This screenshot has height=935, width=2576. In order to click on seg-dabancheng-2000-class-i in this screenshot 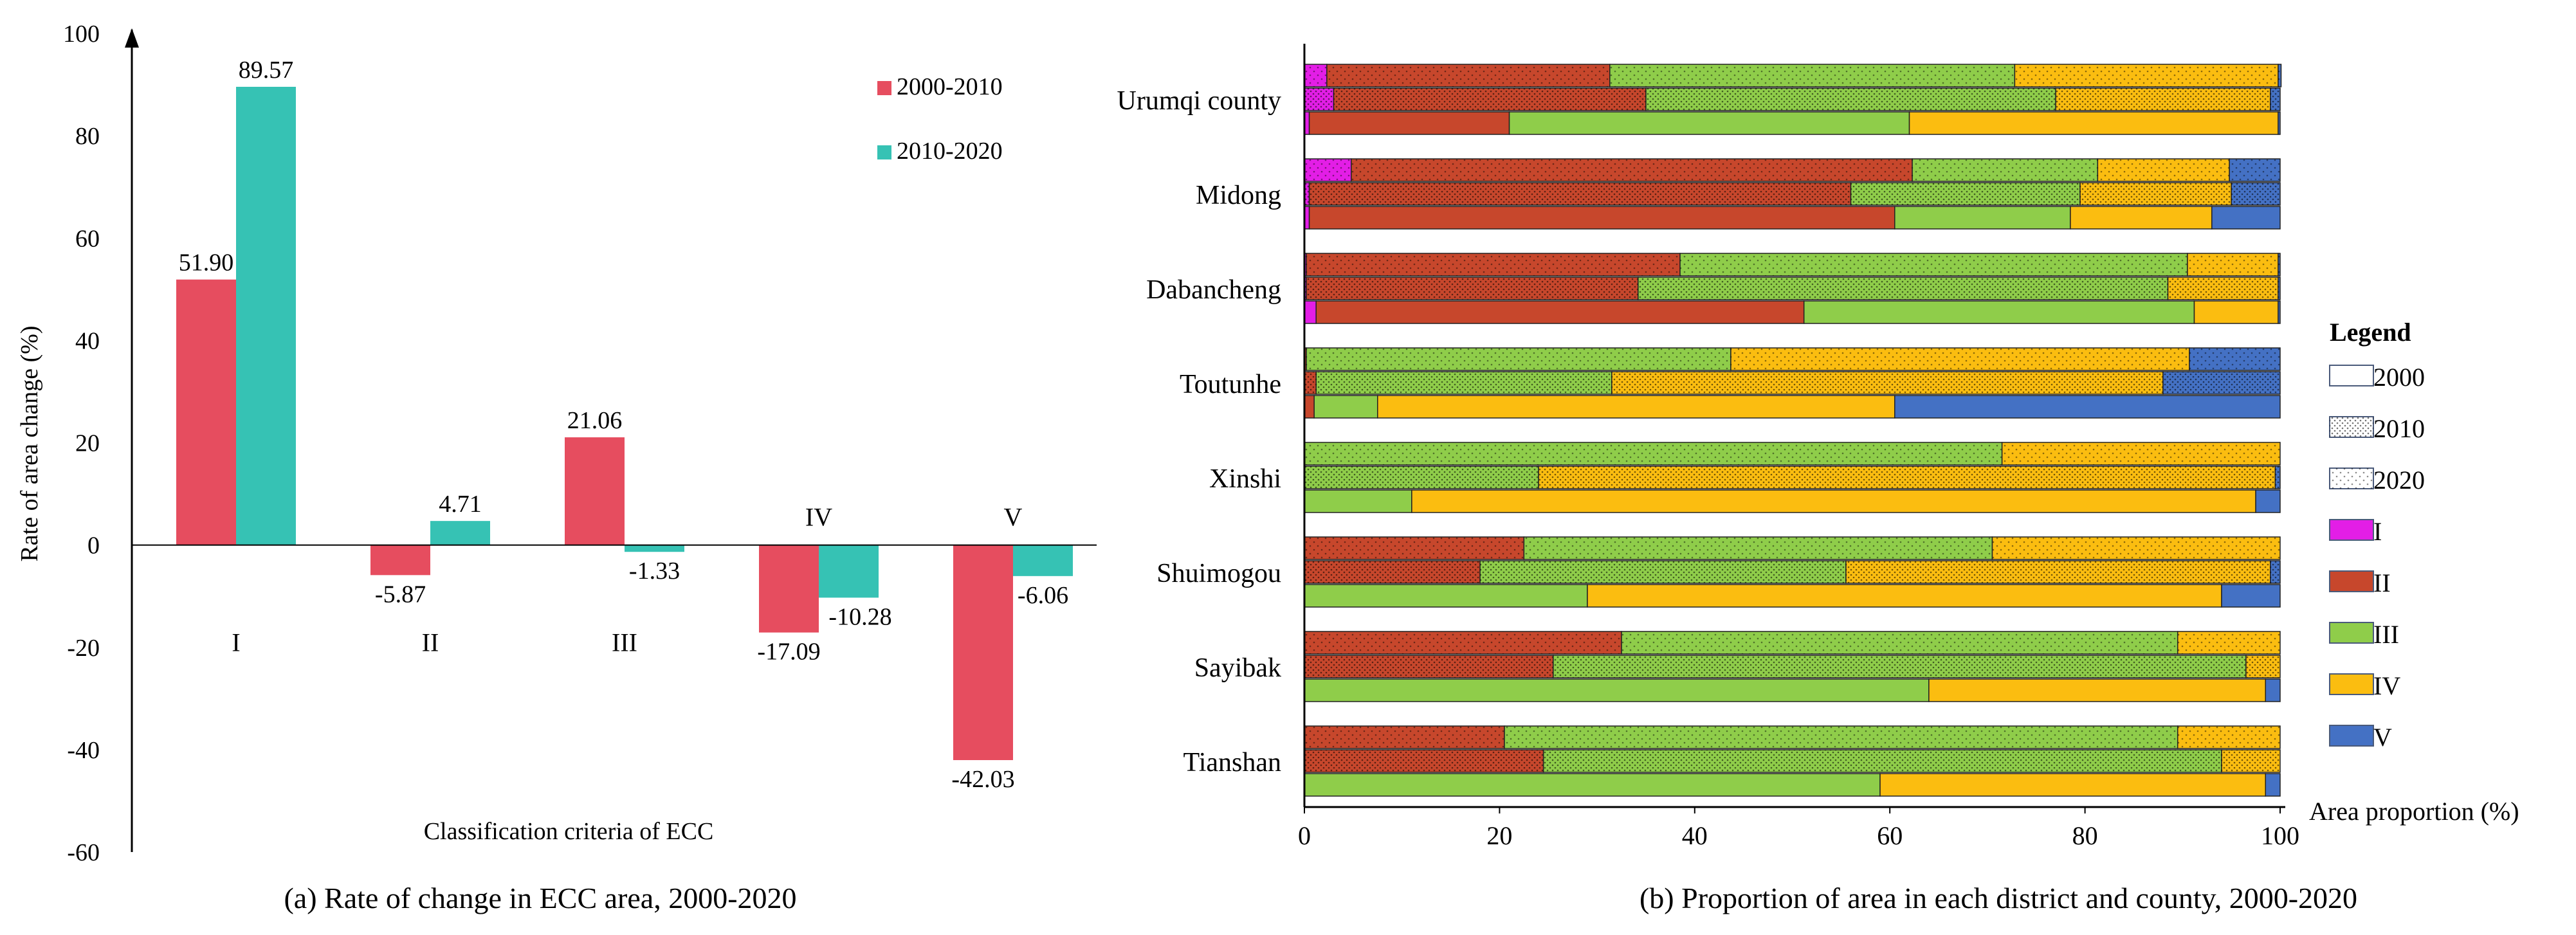, I will do `click(1310, 312)`.